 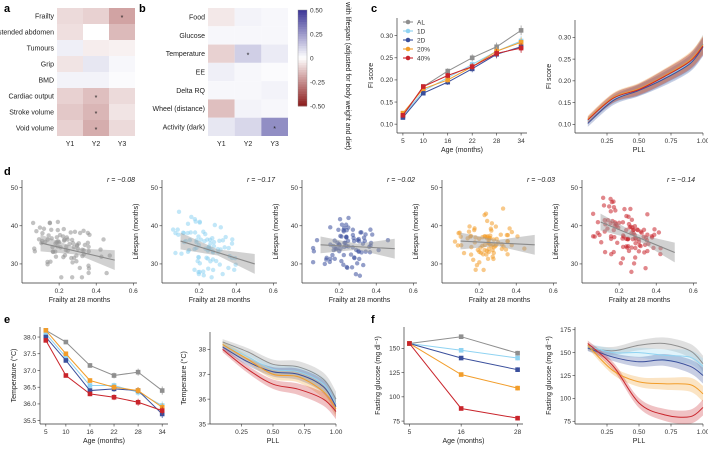 I want to click on x-tick-label: 0.2, so click(x=619, y=291).